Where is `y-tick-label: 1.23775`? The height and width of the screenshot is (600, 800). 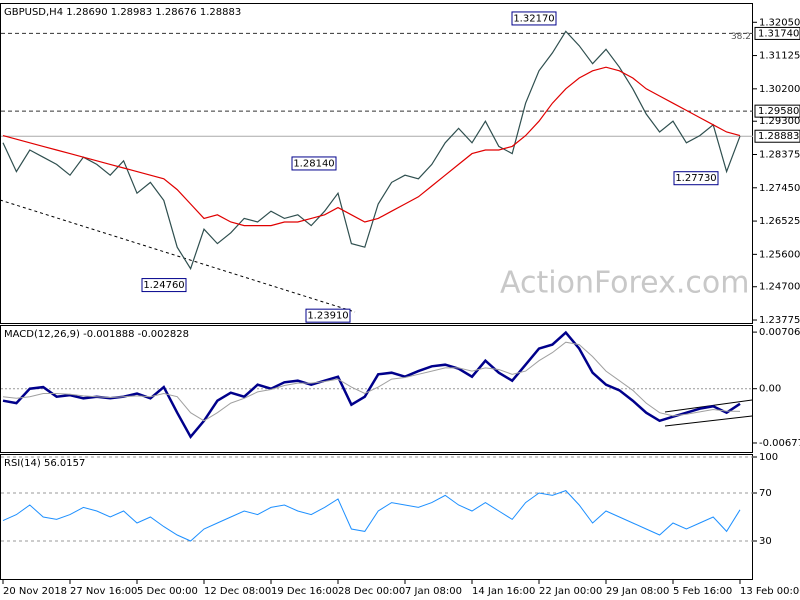 y-tick-label: 1.23775 is located at coordinates (779, 320).